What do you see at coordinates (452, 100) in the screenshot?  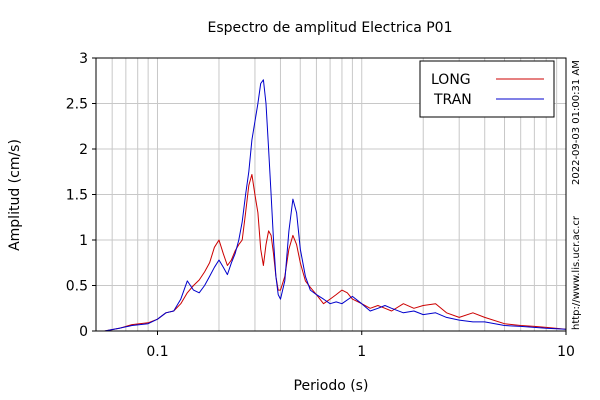 I see `legend-label-tran: TRAN` at bounding box center [452, 100].